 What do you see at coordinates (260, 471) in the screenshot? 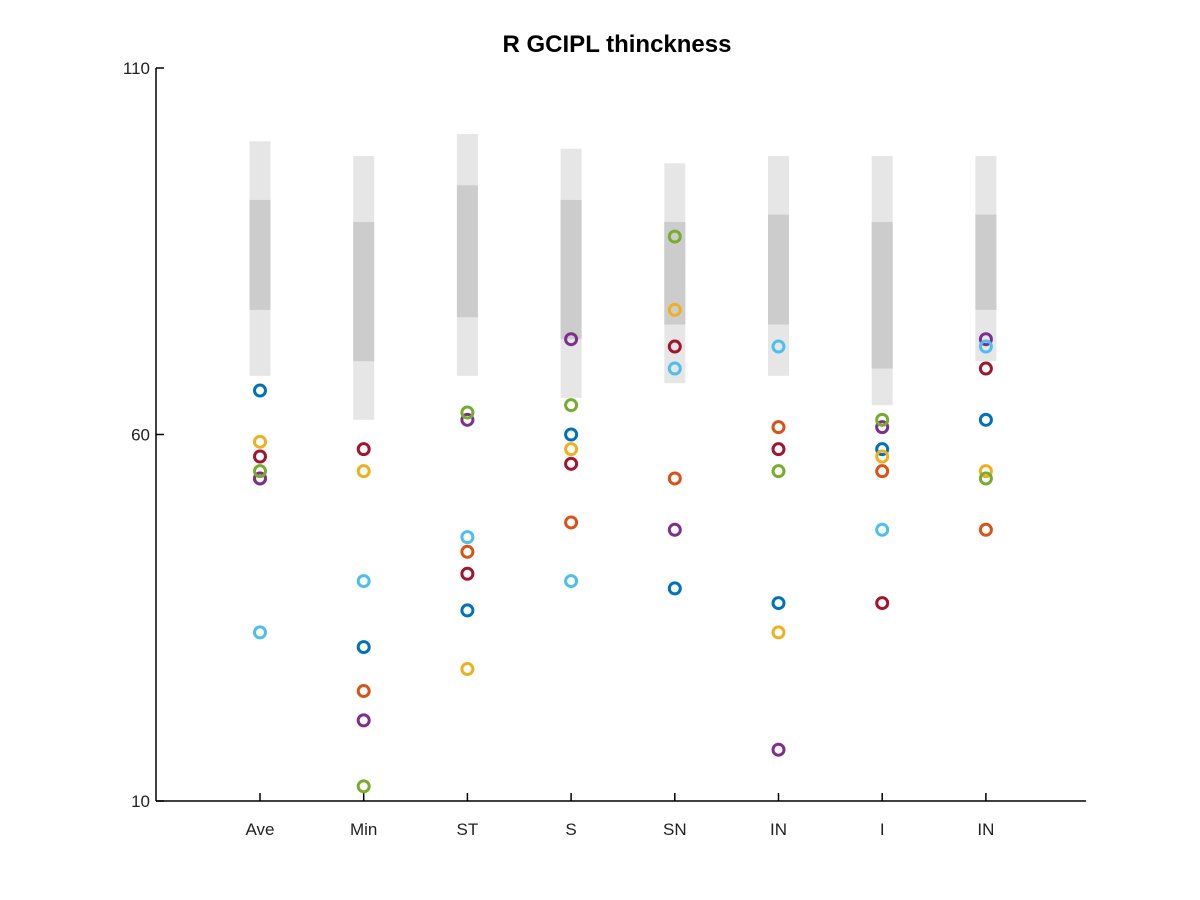
I see `data-point-s4-c0` at bounding box center [260, 471].